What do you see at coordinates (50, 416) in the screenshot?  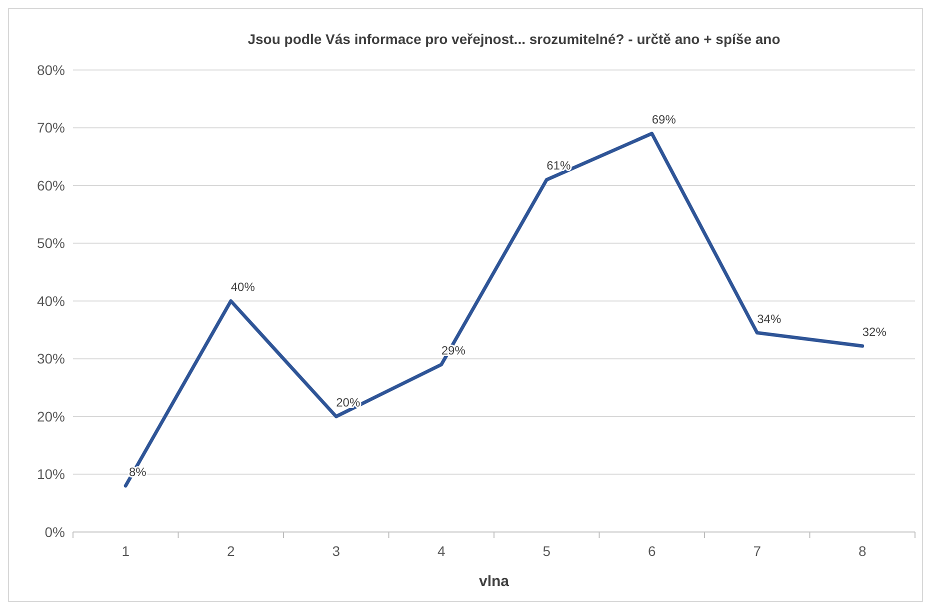 I see `y-tick-label: 20%` at bounding box center [50, 416].